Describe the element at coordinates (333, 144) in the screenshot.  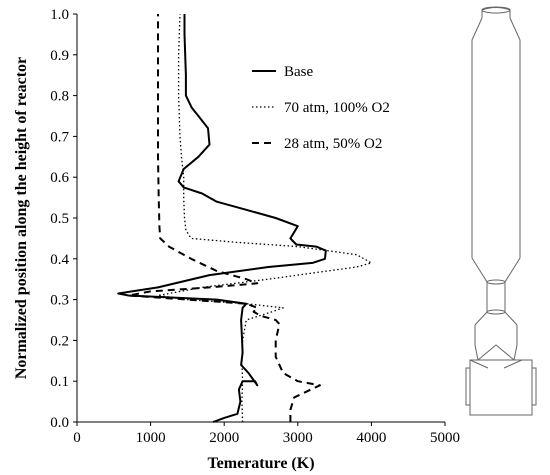
I see `legend-label: 28 atm, 50% O2` at that location.